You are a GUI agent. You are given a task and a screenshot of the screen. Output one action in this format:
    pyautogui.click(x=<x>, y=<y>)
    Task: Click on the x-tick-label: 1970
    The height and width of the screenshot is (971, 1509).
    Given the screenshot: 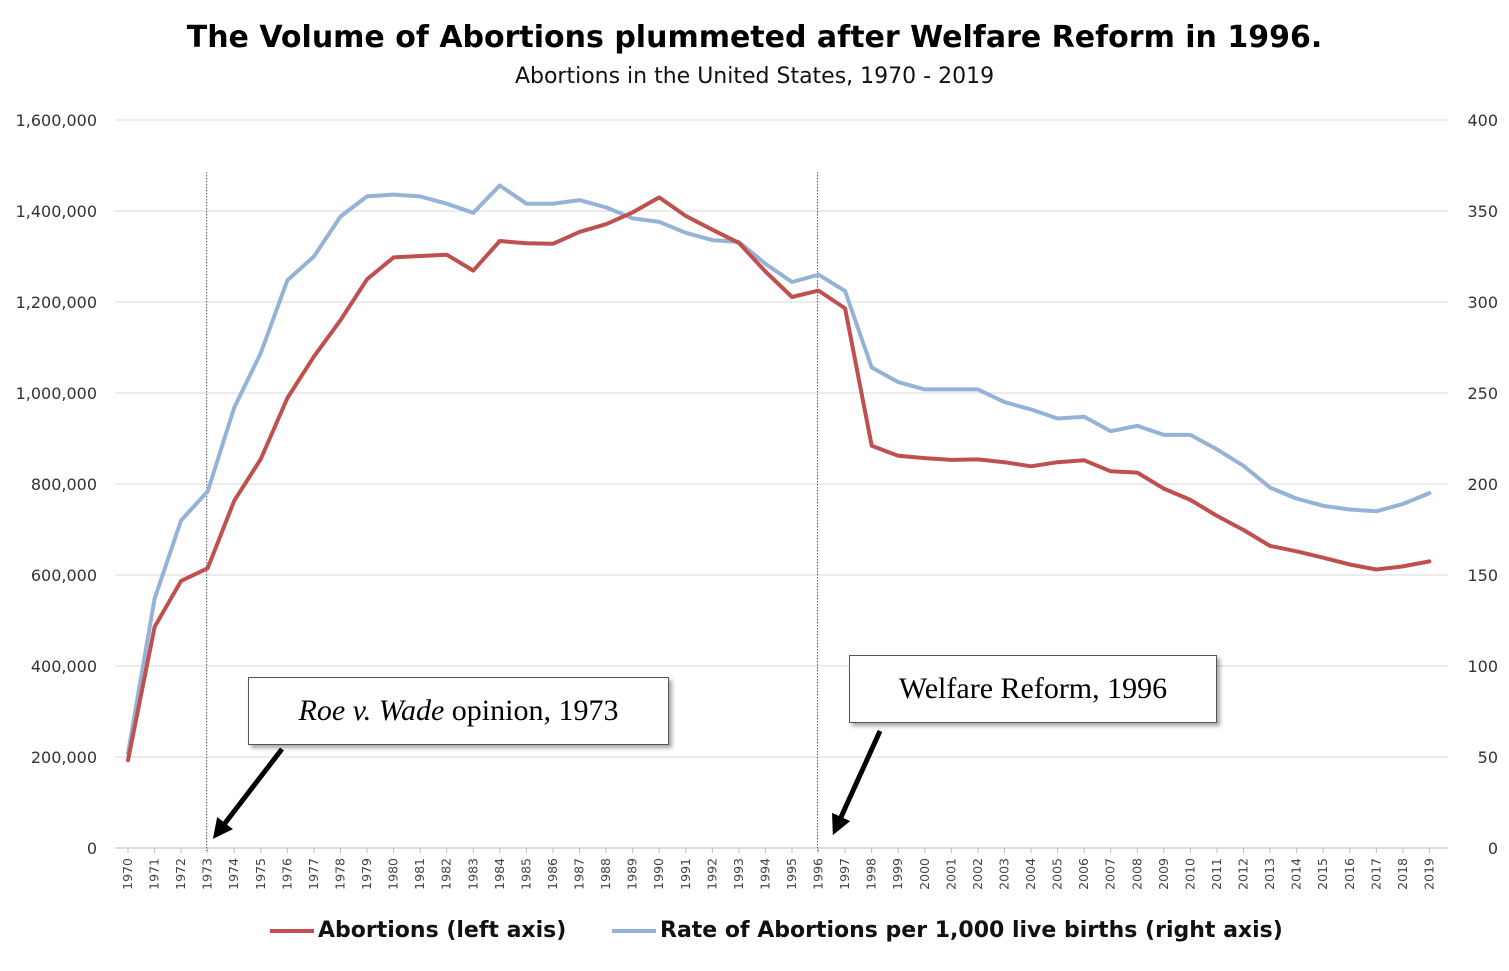 What is the action you would take?
    pyautogui.click(x=127, y=874)
    